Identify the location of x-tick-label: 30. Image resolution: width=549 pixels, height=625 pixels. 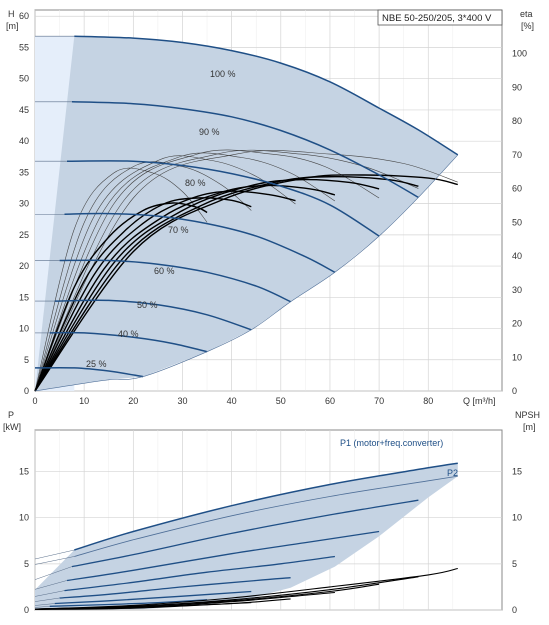
(182, 401).